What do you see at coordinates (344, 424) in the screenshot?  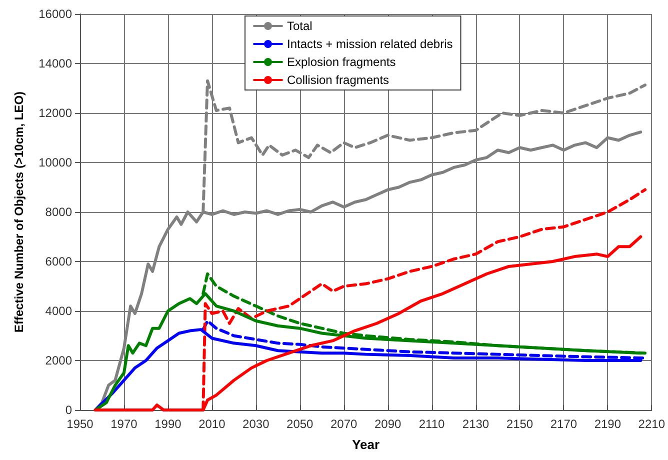 I see `x-tick-label: 2070` at bounding box center [344, 424].